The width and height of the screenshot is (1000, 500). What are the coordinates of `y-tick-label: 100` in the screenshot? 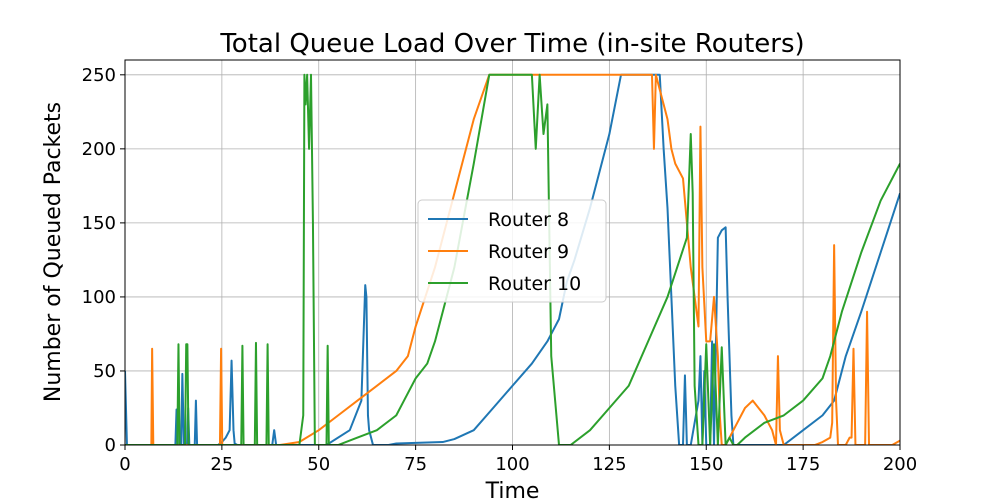 It's located at (99, 297).